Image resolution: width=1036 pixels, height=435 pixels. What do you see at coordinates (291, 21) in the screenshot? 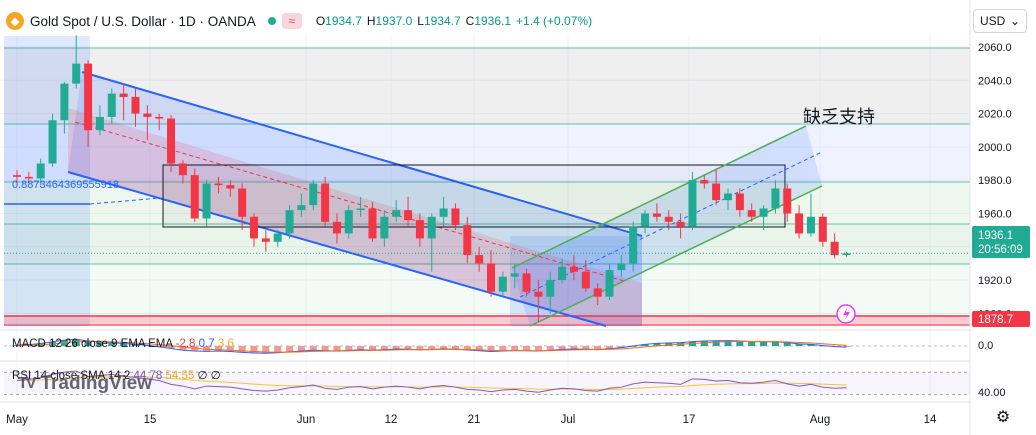
I see `wave-icon: ≈` at bounding box center [291, 21].